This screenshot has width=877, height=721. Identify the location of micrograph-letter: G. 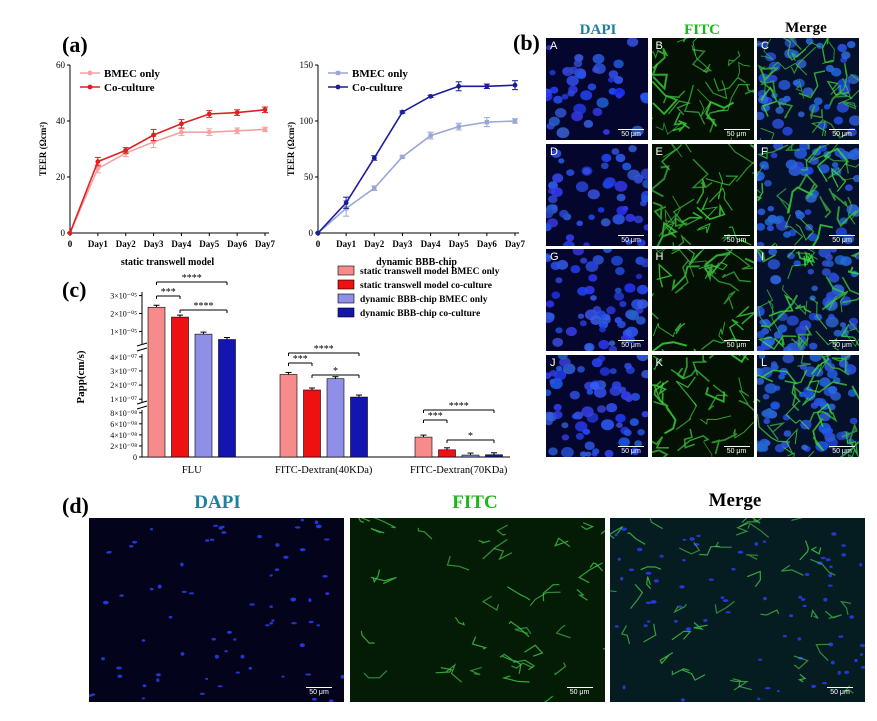
(554, 257).